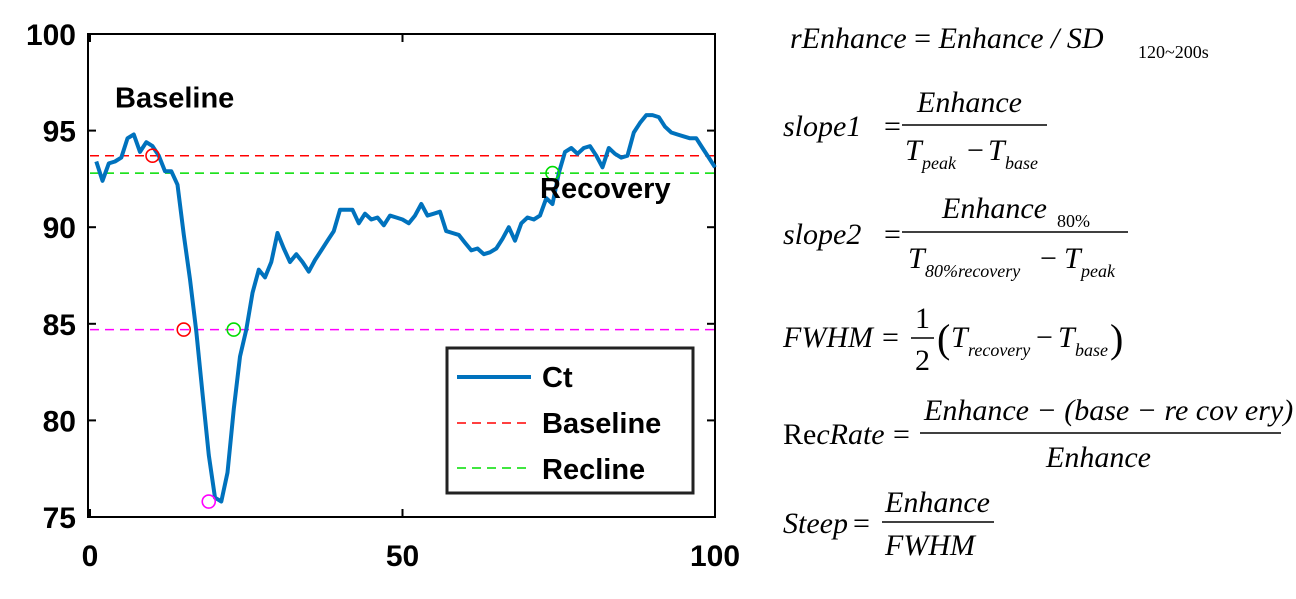 Image resolution: width=1296 pixels, height=599 pixels. I want to click on xtick-label-100: 100, so click(715, 556).